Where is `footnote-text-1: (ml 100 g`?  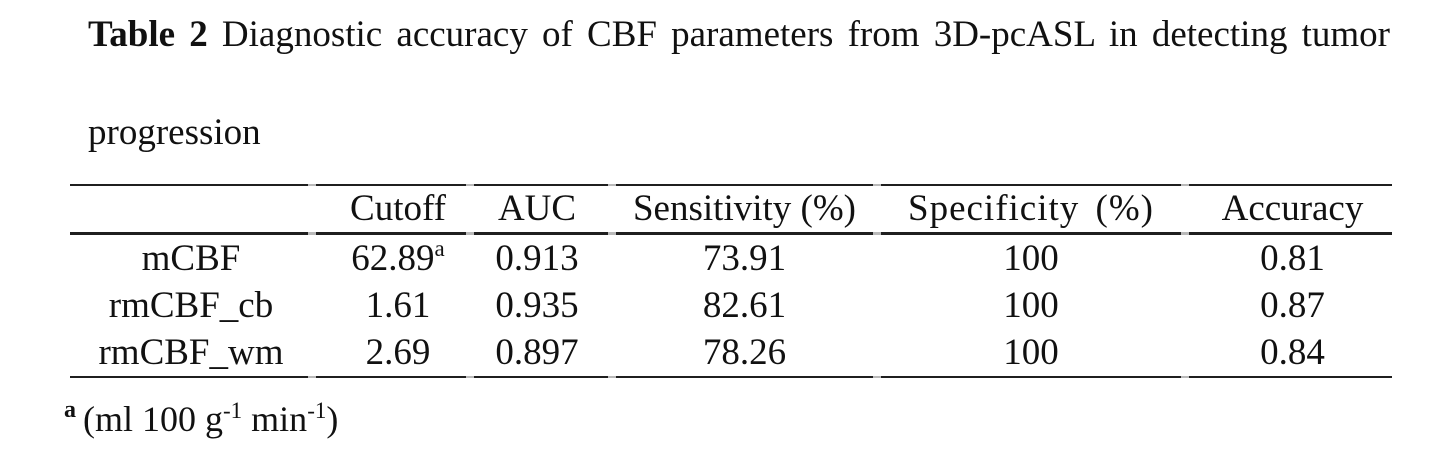
footnote-text-1: (ml 100 g is located at coordinates (153, 419).